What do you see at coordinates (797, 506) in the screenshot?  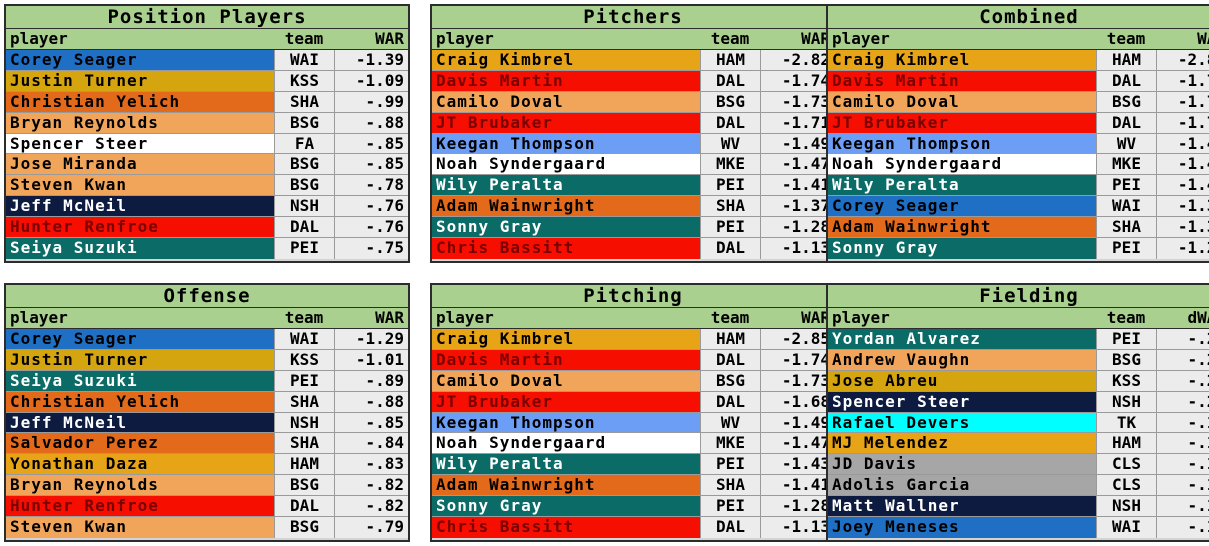 I see `war-value: -1.28` at bounding box center [797, 506].